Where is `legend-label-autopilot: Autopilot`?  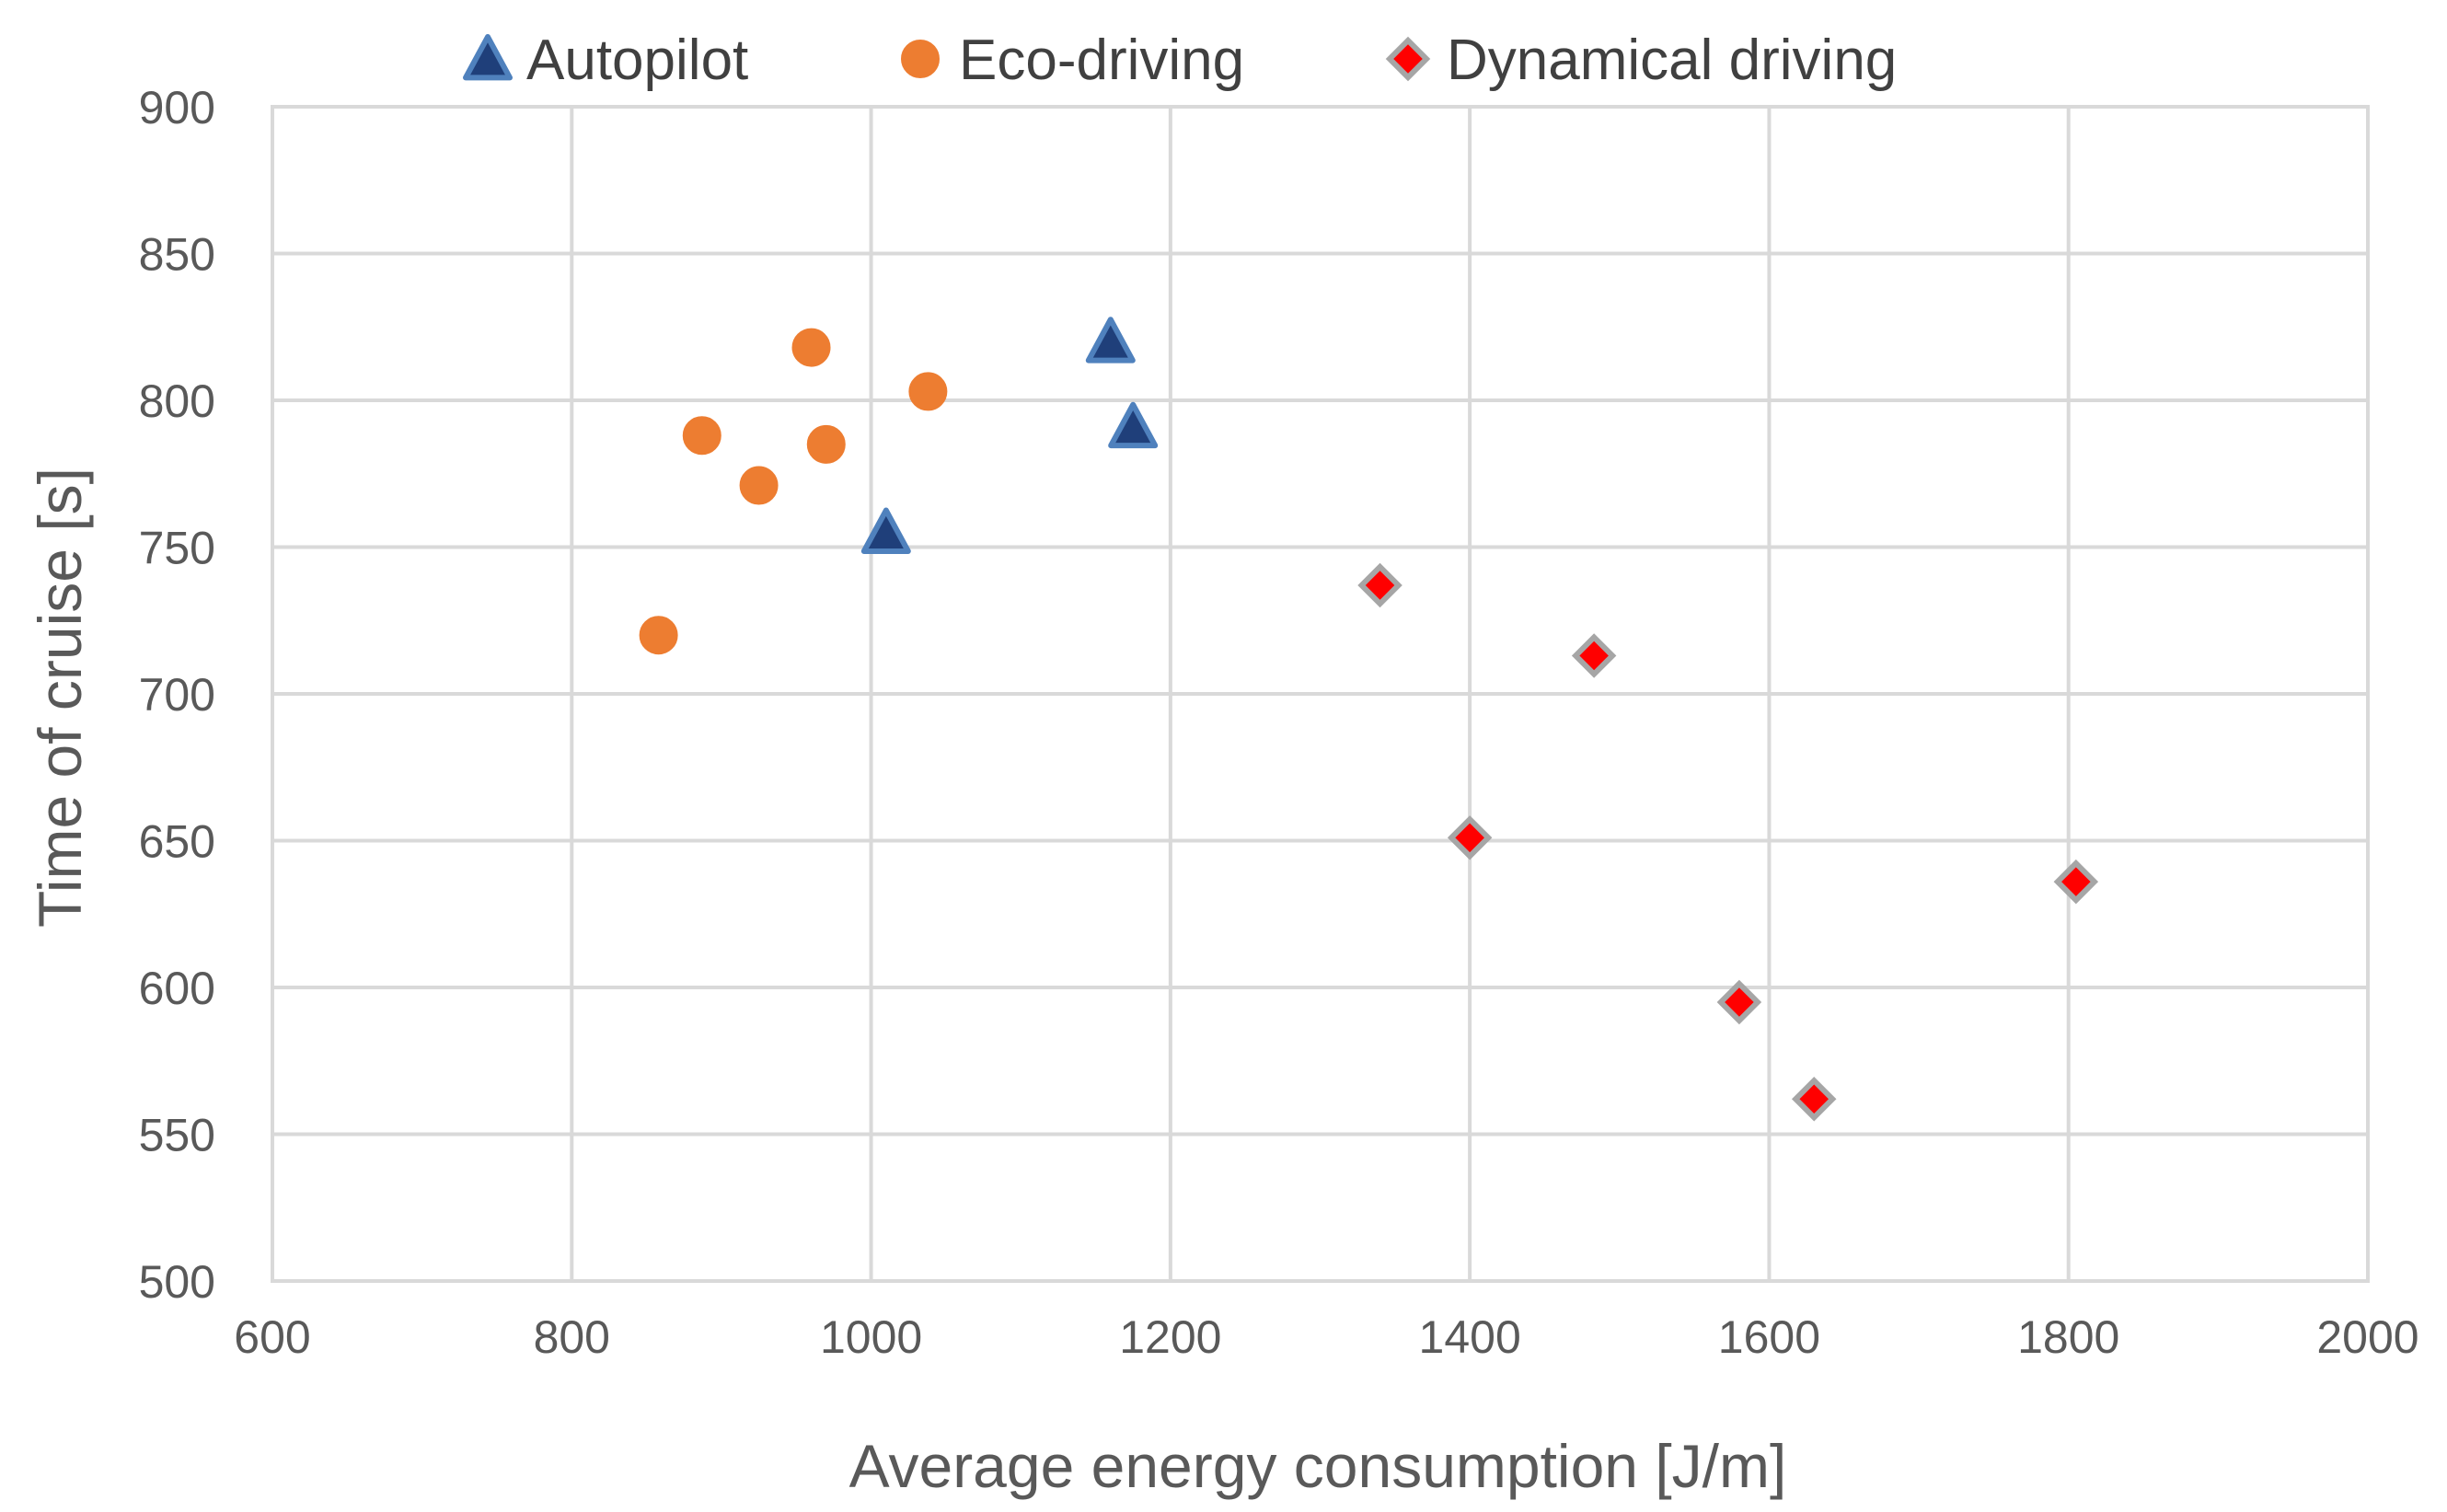 legend-label-autopilot: Autopilot is located at coordinates (637, 60).